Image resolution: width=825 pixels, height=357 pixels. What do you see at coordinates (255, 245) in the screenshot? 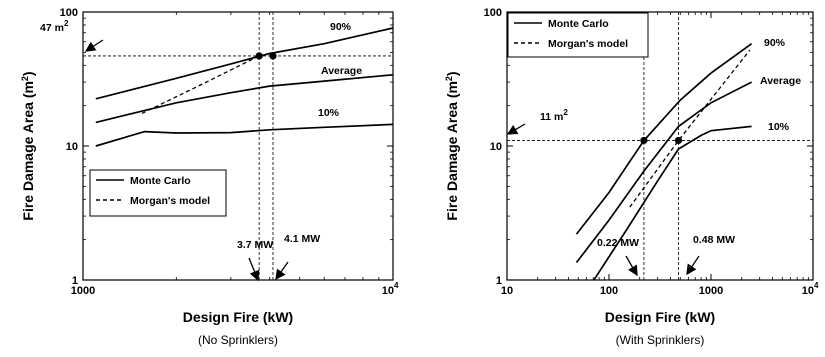
I see `power-annotation: 3.7 MW` at bounding box center [255, 245].